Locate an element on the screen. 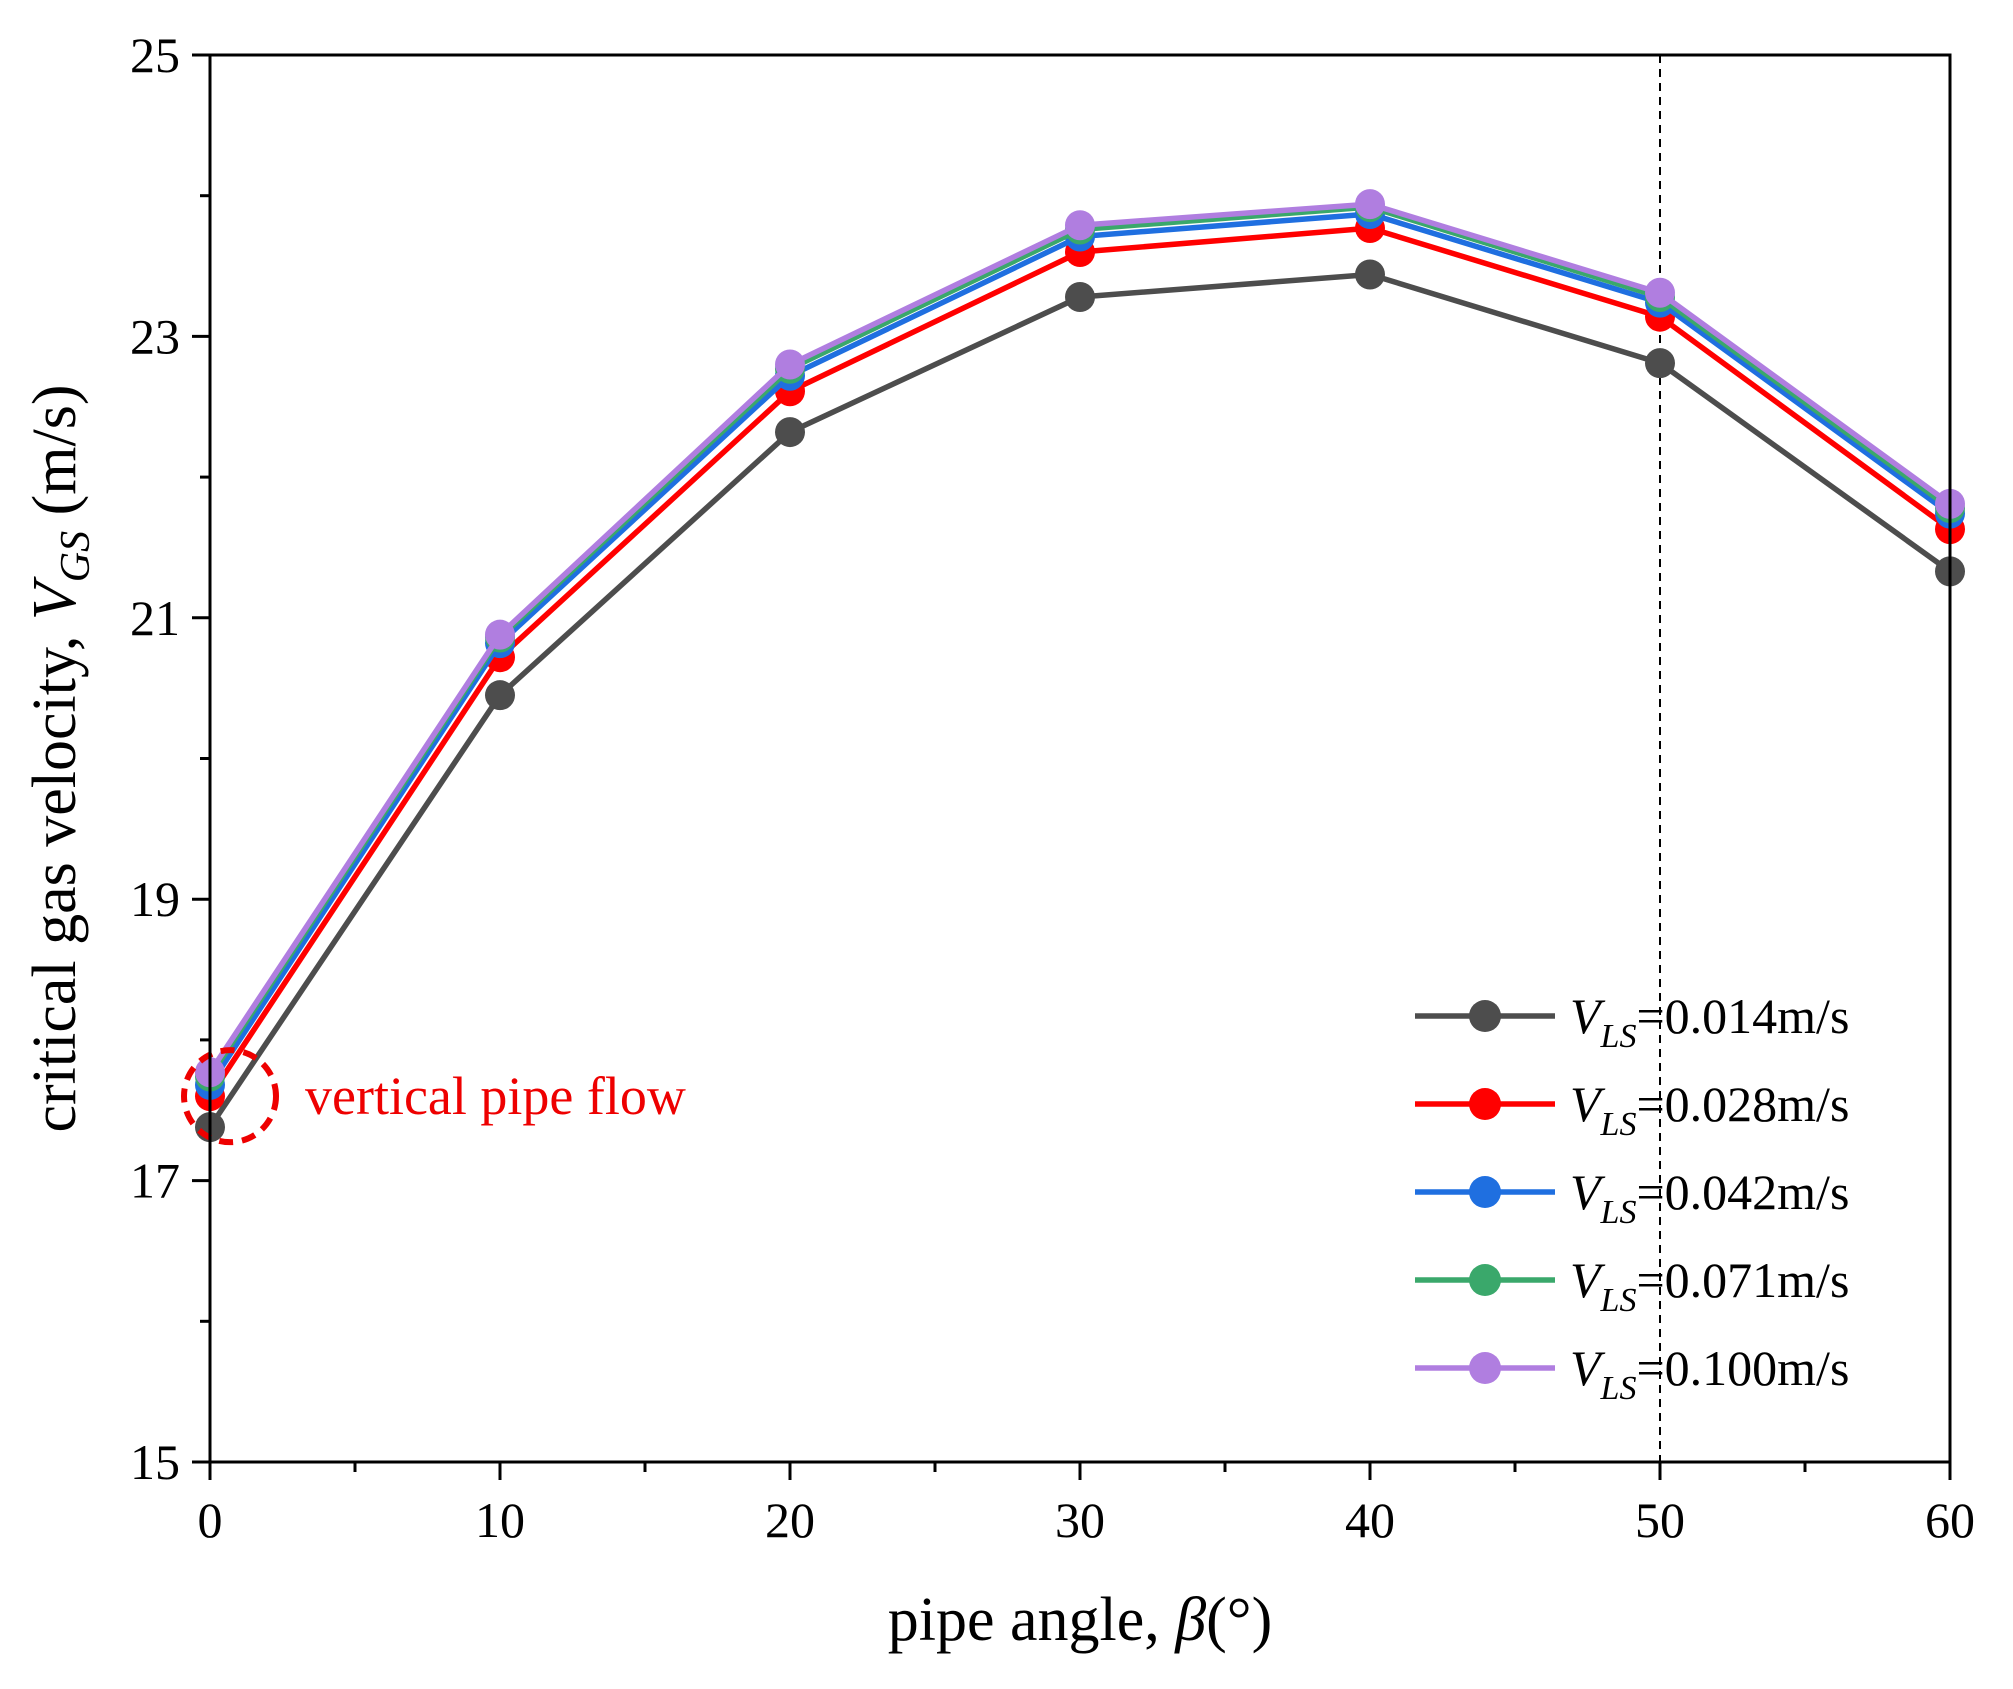  x-axis-label-main: pipe angle, is located at coordinates (1032, 1620).